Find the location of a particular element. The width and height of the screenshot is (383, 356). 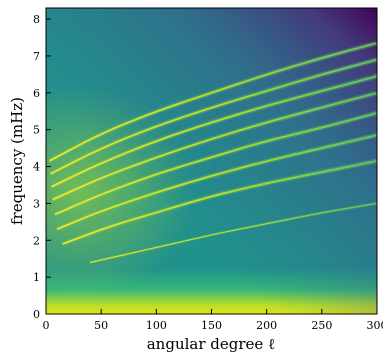

x-axis-label: angular degree ℓ is located at coordinates (211, 344).